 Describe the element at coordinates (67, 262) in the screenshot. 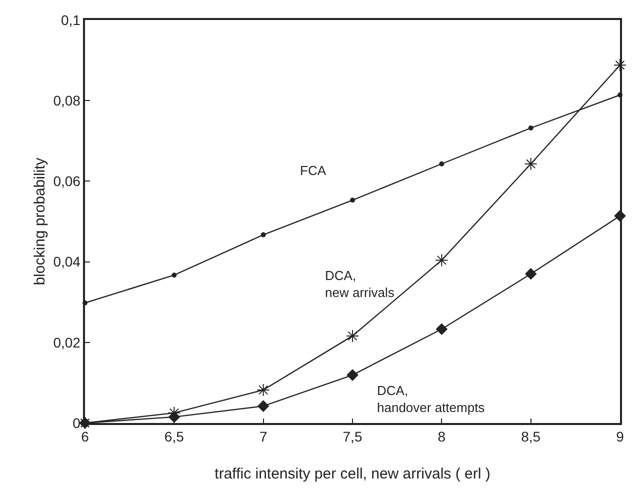

I see `y-tick-label: 0,04` at that location.